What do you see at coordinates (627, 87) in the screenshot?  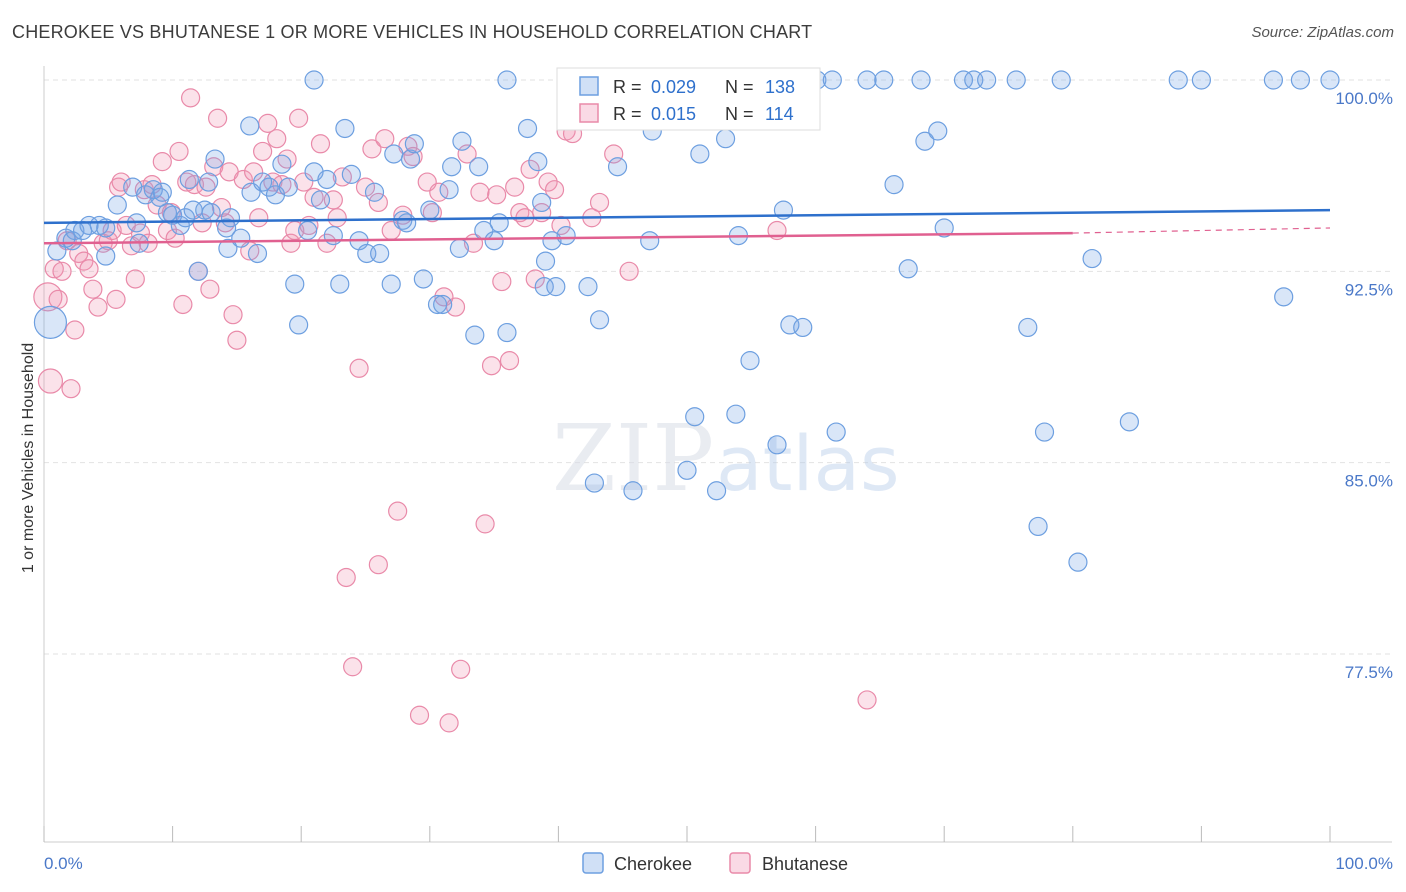 I see `cherokee-r-label: R =` at bounding box center [627, 87].